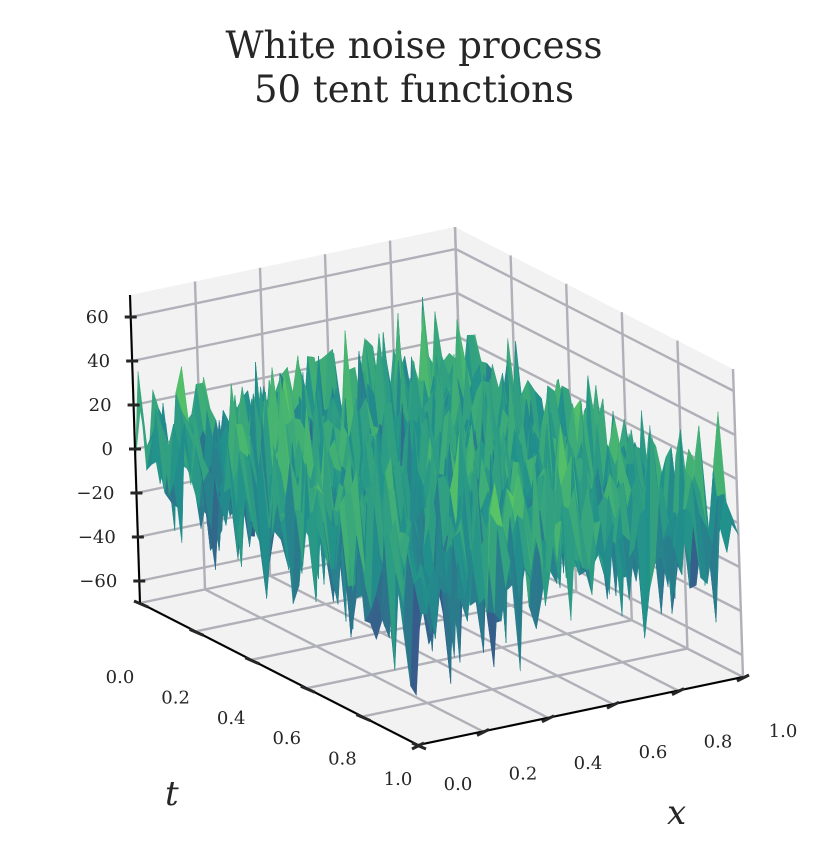 Image resolution: width=828 pixels, height=850 pixels. I want to click on z-tick-label: −20, so click(95, 493).